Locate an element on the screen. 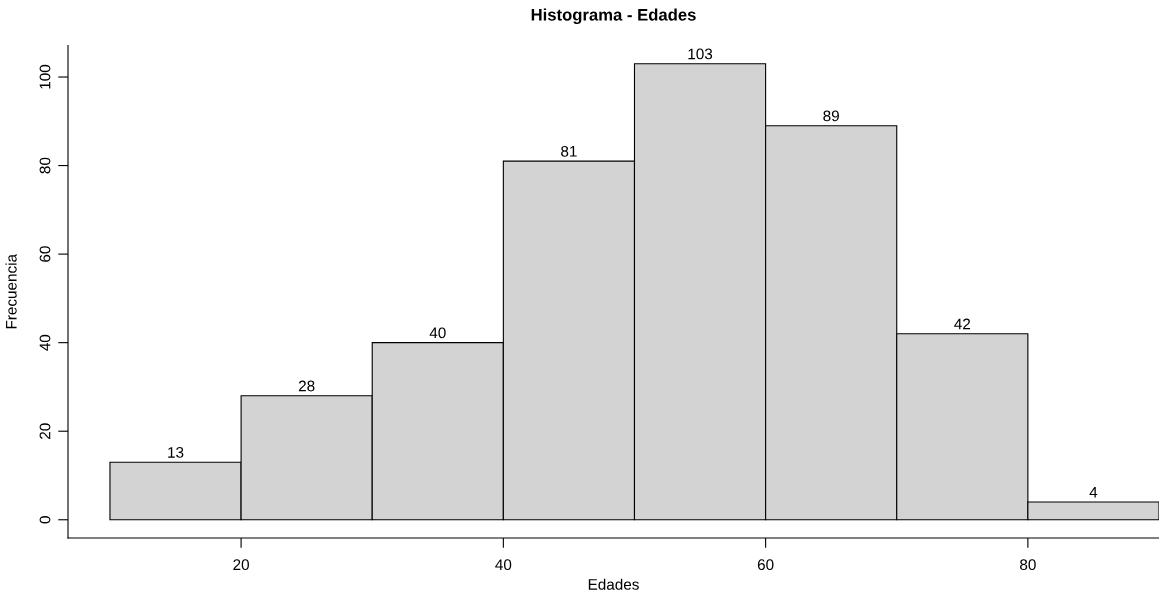 The width and height of the screenshot is (1159, 598). data-label: 4 is located at coordinates (1093, 492).